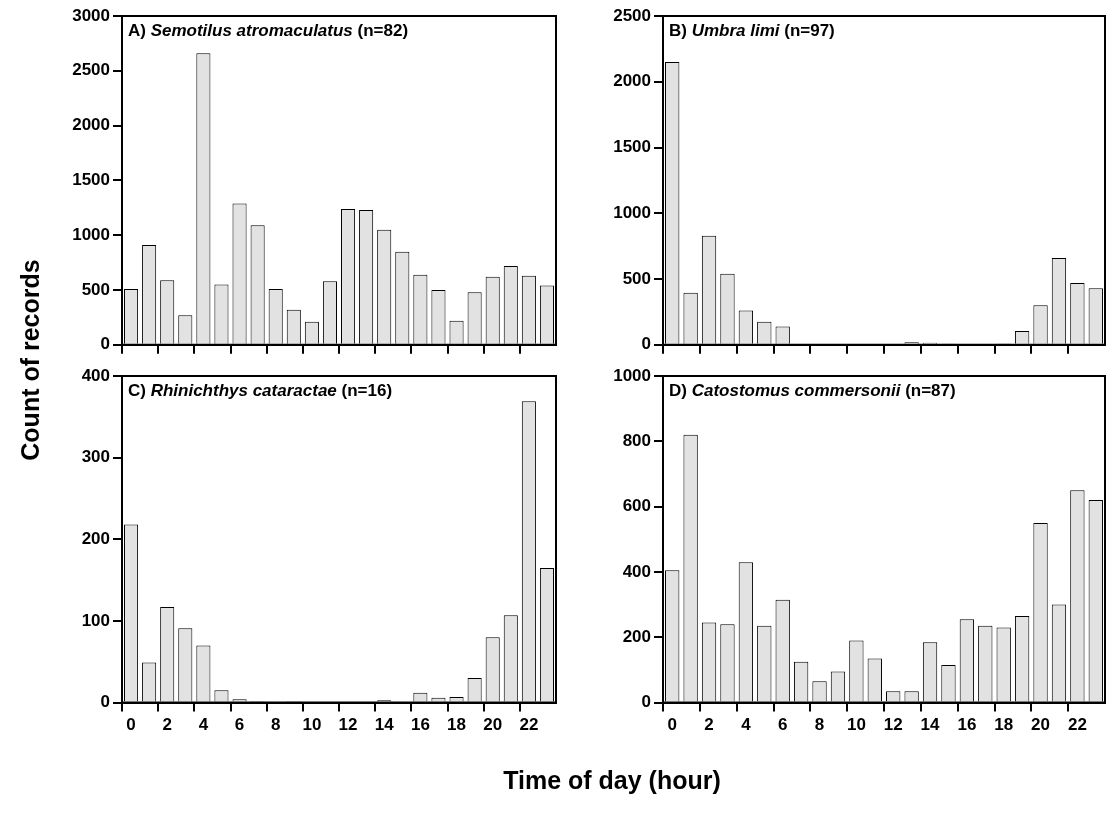 Image resolution: width=1117 pixels, height=813 pixels. I want to click on y-tick-label: 100, so click(95, 620).